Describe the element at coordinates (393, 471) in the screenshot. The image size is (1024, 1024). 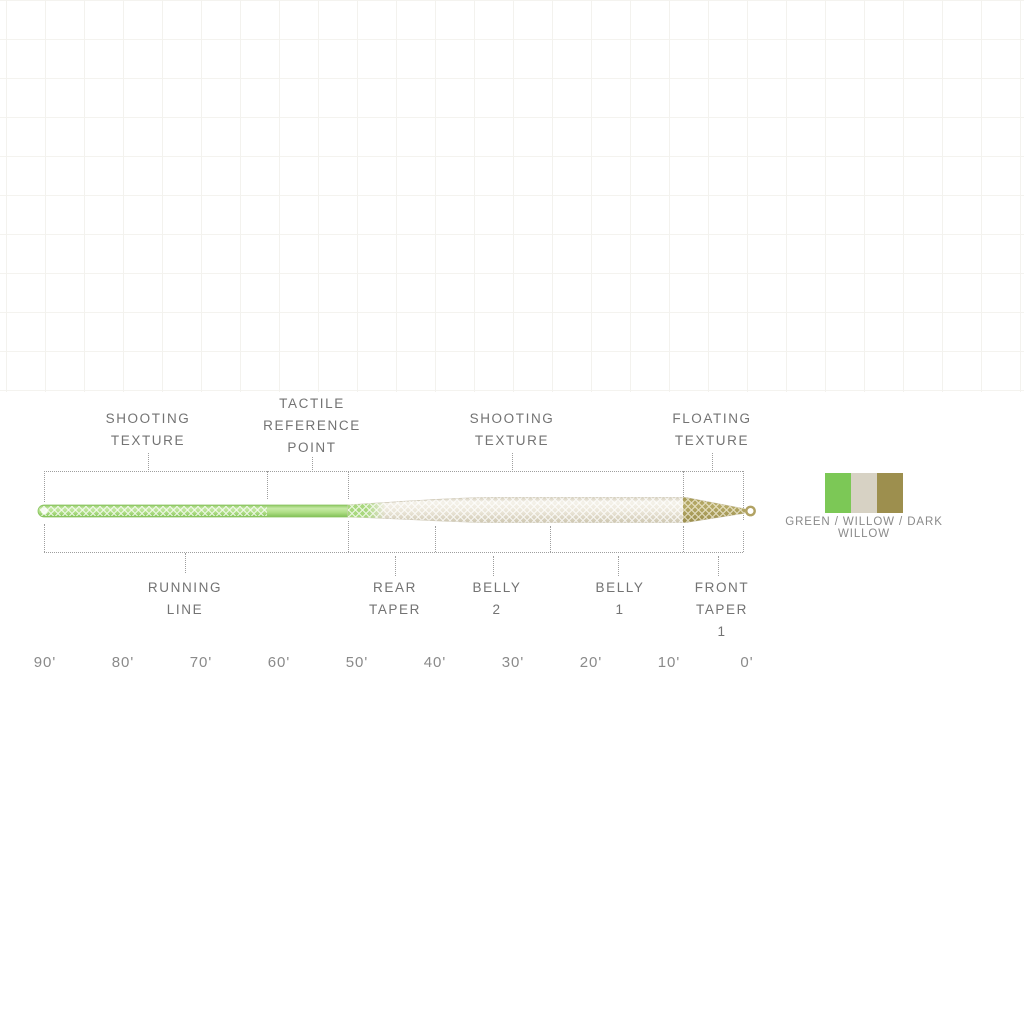
I see `bracket-top-line` at that location.